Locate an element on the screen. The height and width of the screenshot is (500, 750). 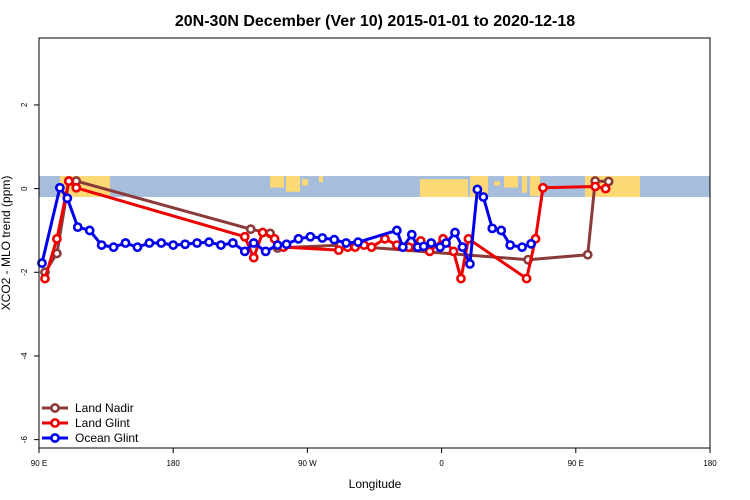
y-tick-label: 2 is located at coordinates (24, 104).